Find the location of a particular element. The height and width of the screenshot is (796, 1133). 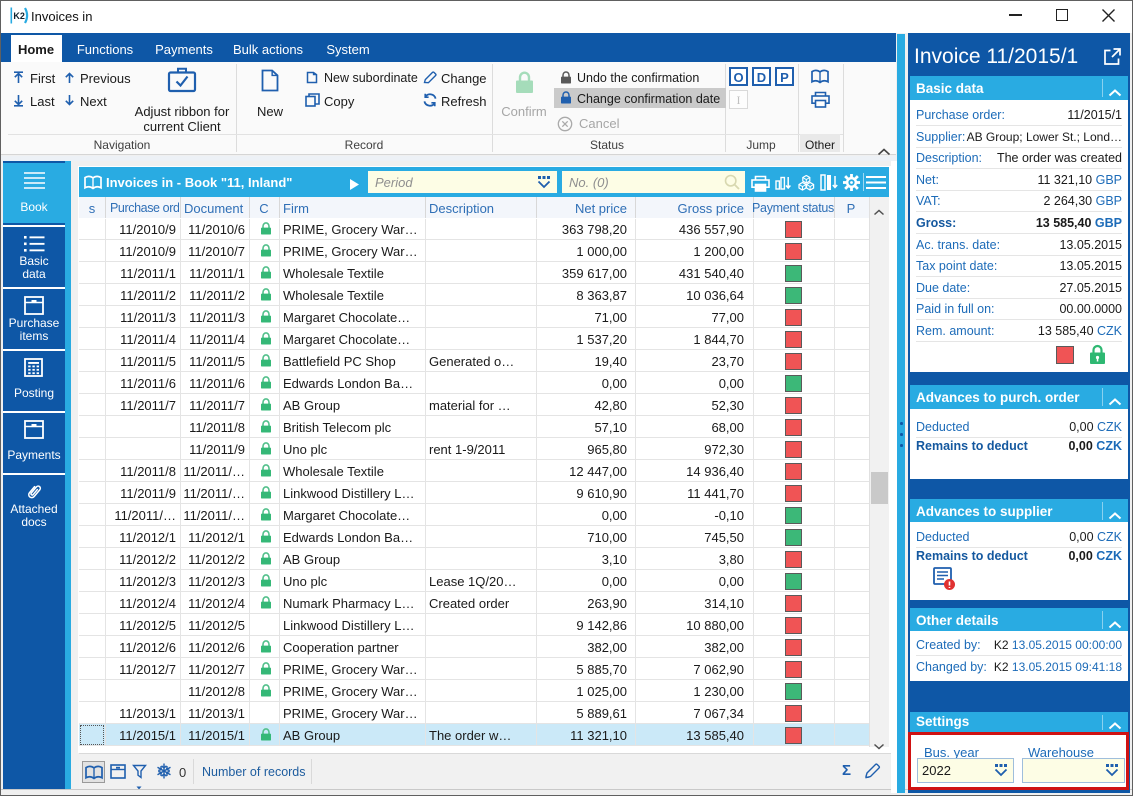

svg-text: K2 is located at coordinates (19, 16).